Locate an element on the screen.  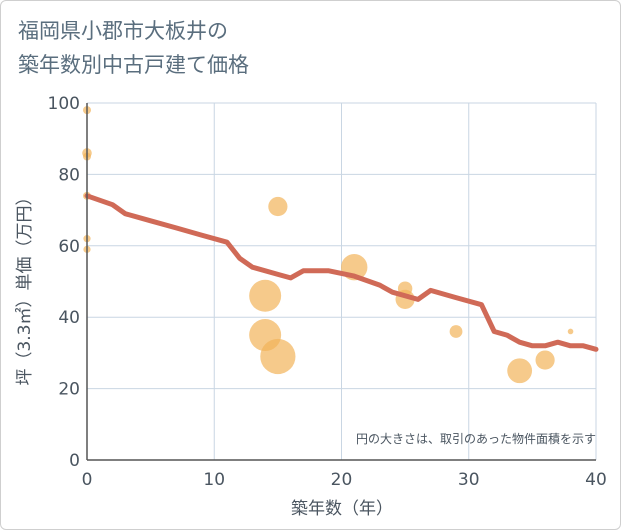
chart-title-line1: 福岡県小郡市大板井の is located at coordinates (123, 31).